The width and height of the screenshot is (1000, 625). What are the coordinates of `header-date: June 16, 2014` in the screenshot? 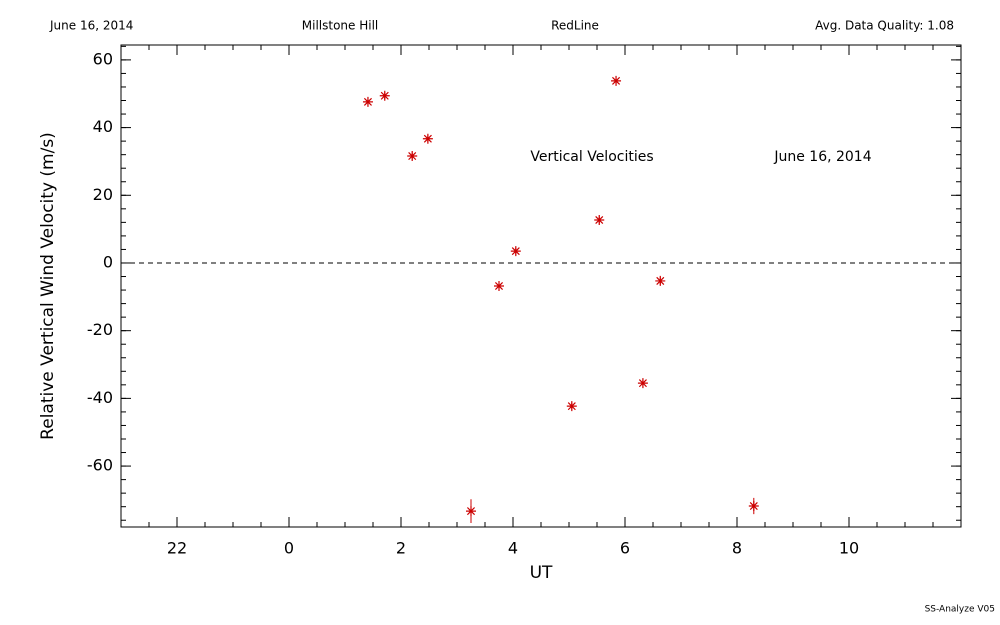 It's located at (91, 26).